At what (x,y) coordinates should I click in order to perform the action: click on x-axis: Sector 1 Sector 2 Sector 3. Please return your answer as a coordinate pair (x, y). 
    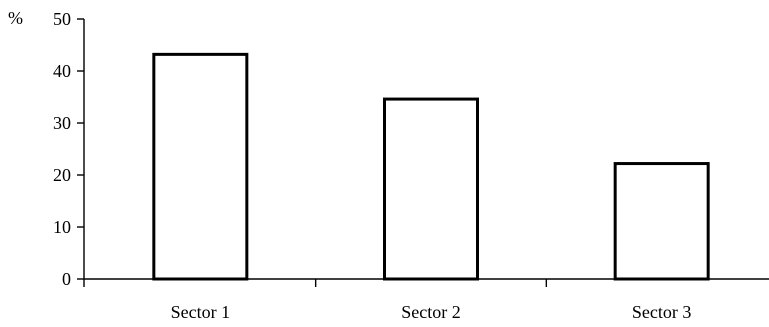
    Looking at the image, I should click on (426, 300).